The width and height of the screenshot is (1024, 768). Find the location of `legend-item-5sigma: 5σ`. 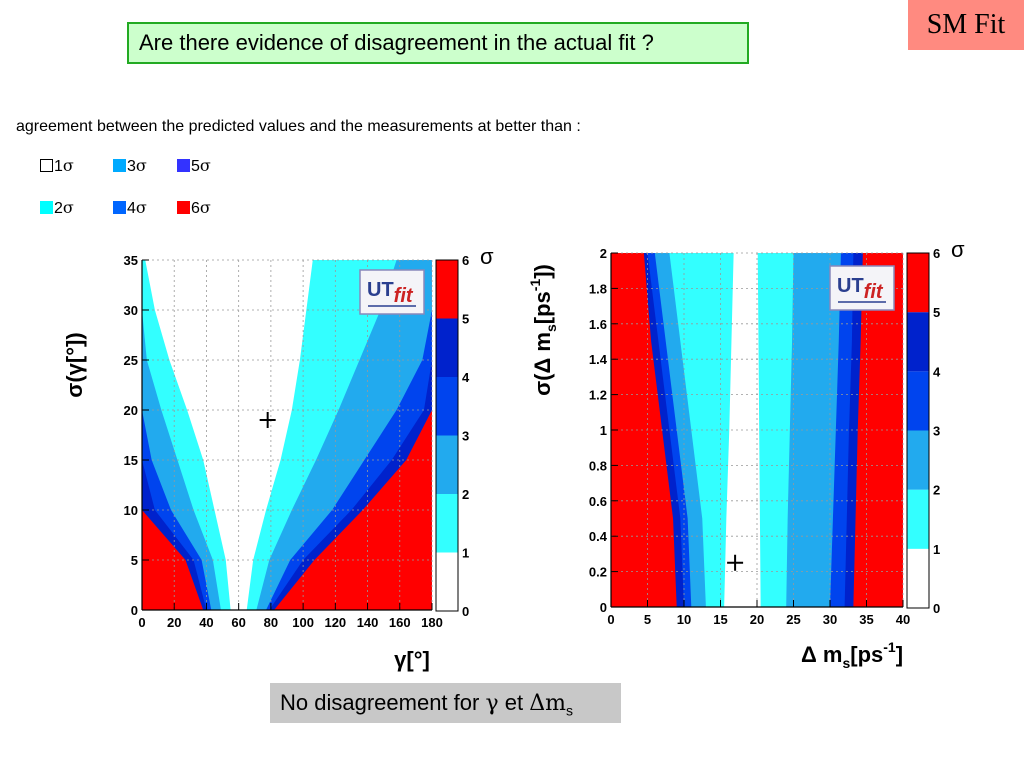

legend-item-5sigma: 5σ is located at coordinates (194, 166).